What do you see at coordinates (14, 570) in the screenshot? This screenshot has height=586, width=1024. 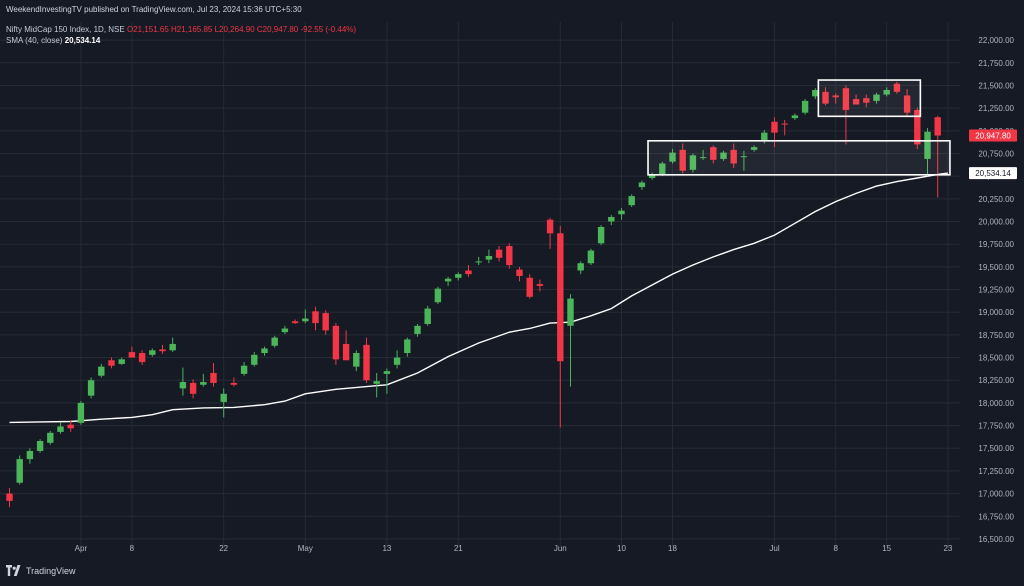 I see `tradingview-logo-icon` at bounding box center [14, 570].